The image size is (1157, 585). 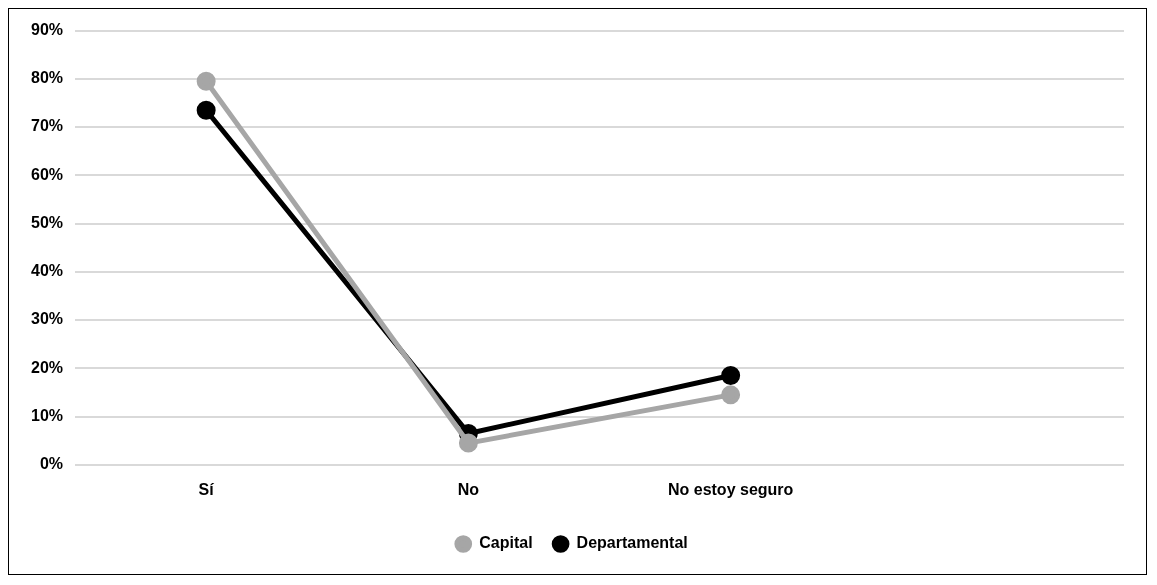 I want to click on y-tick-label: 30%, so click(x=47, y=319).